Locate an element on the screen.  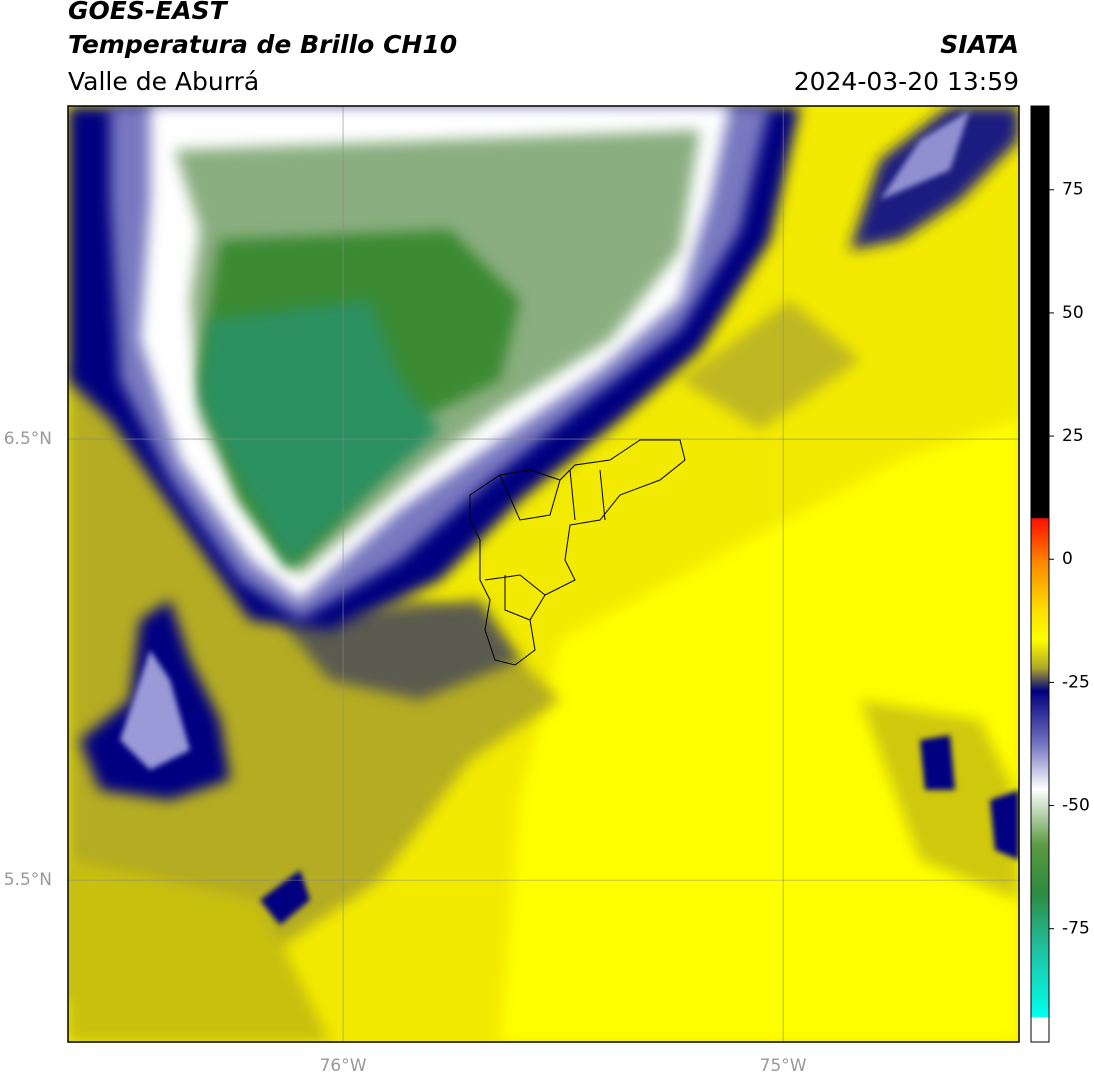
y-tick-label: 6.5°N is located at coordinates (28, 439).